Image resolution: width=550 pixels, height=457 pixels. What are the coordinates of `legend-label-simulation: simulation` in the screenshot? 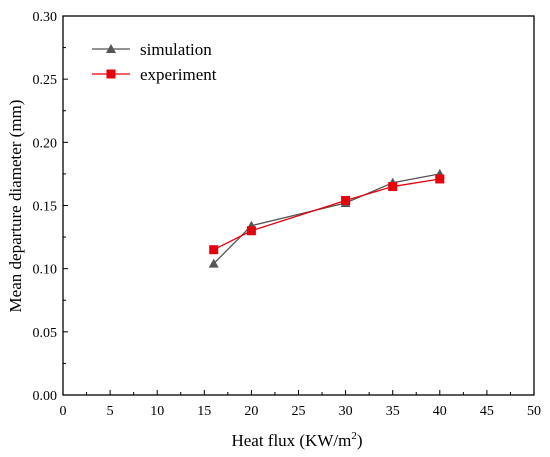 It's located at (176, 49).